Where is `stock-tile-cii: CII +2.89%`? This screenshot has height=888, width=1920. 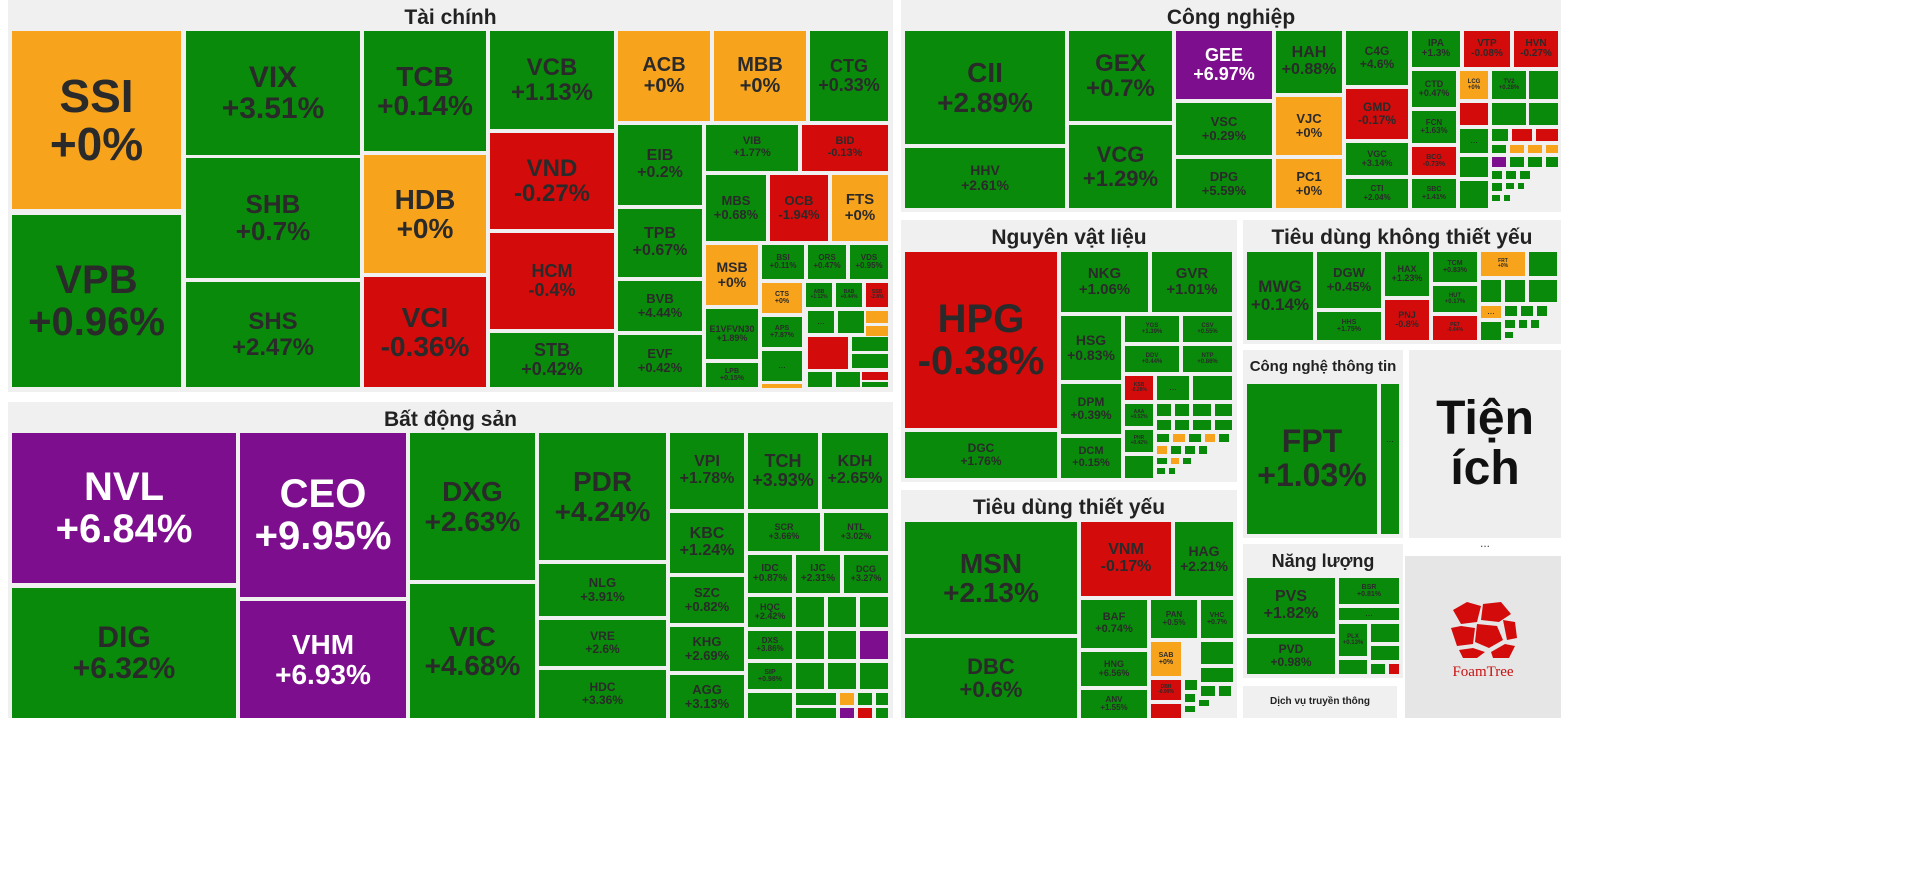 stock-tile-cii: CII +2.89% is located at coordinates (985, 87).